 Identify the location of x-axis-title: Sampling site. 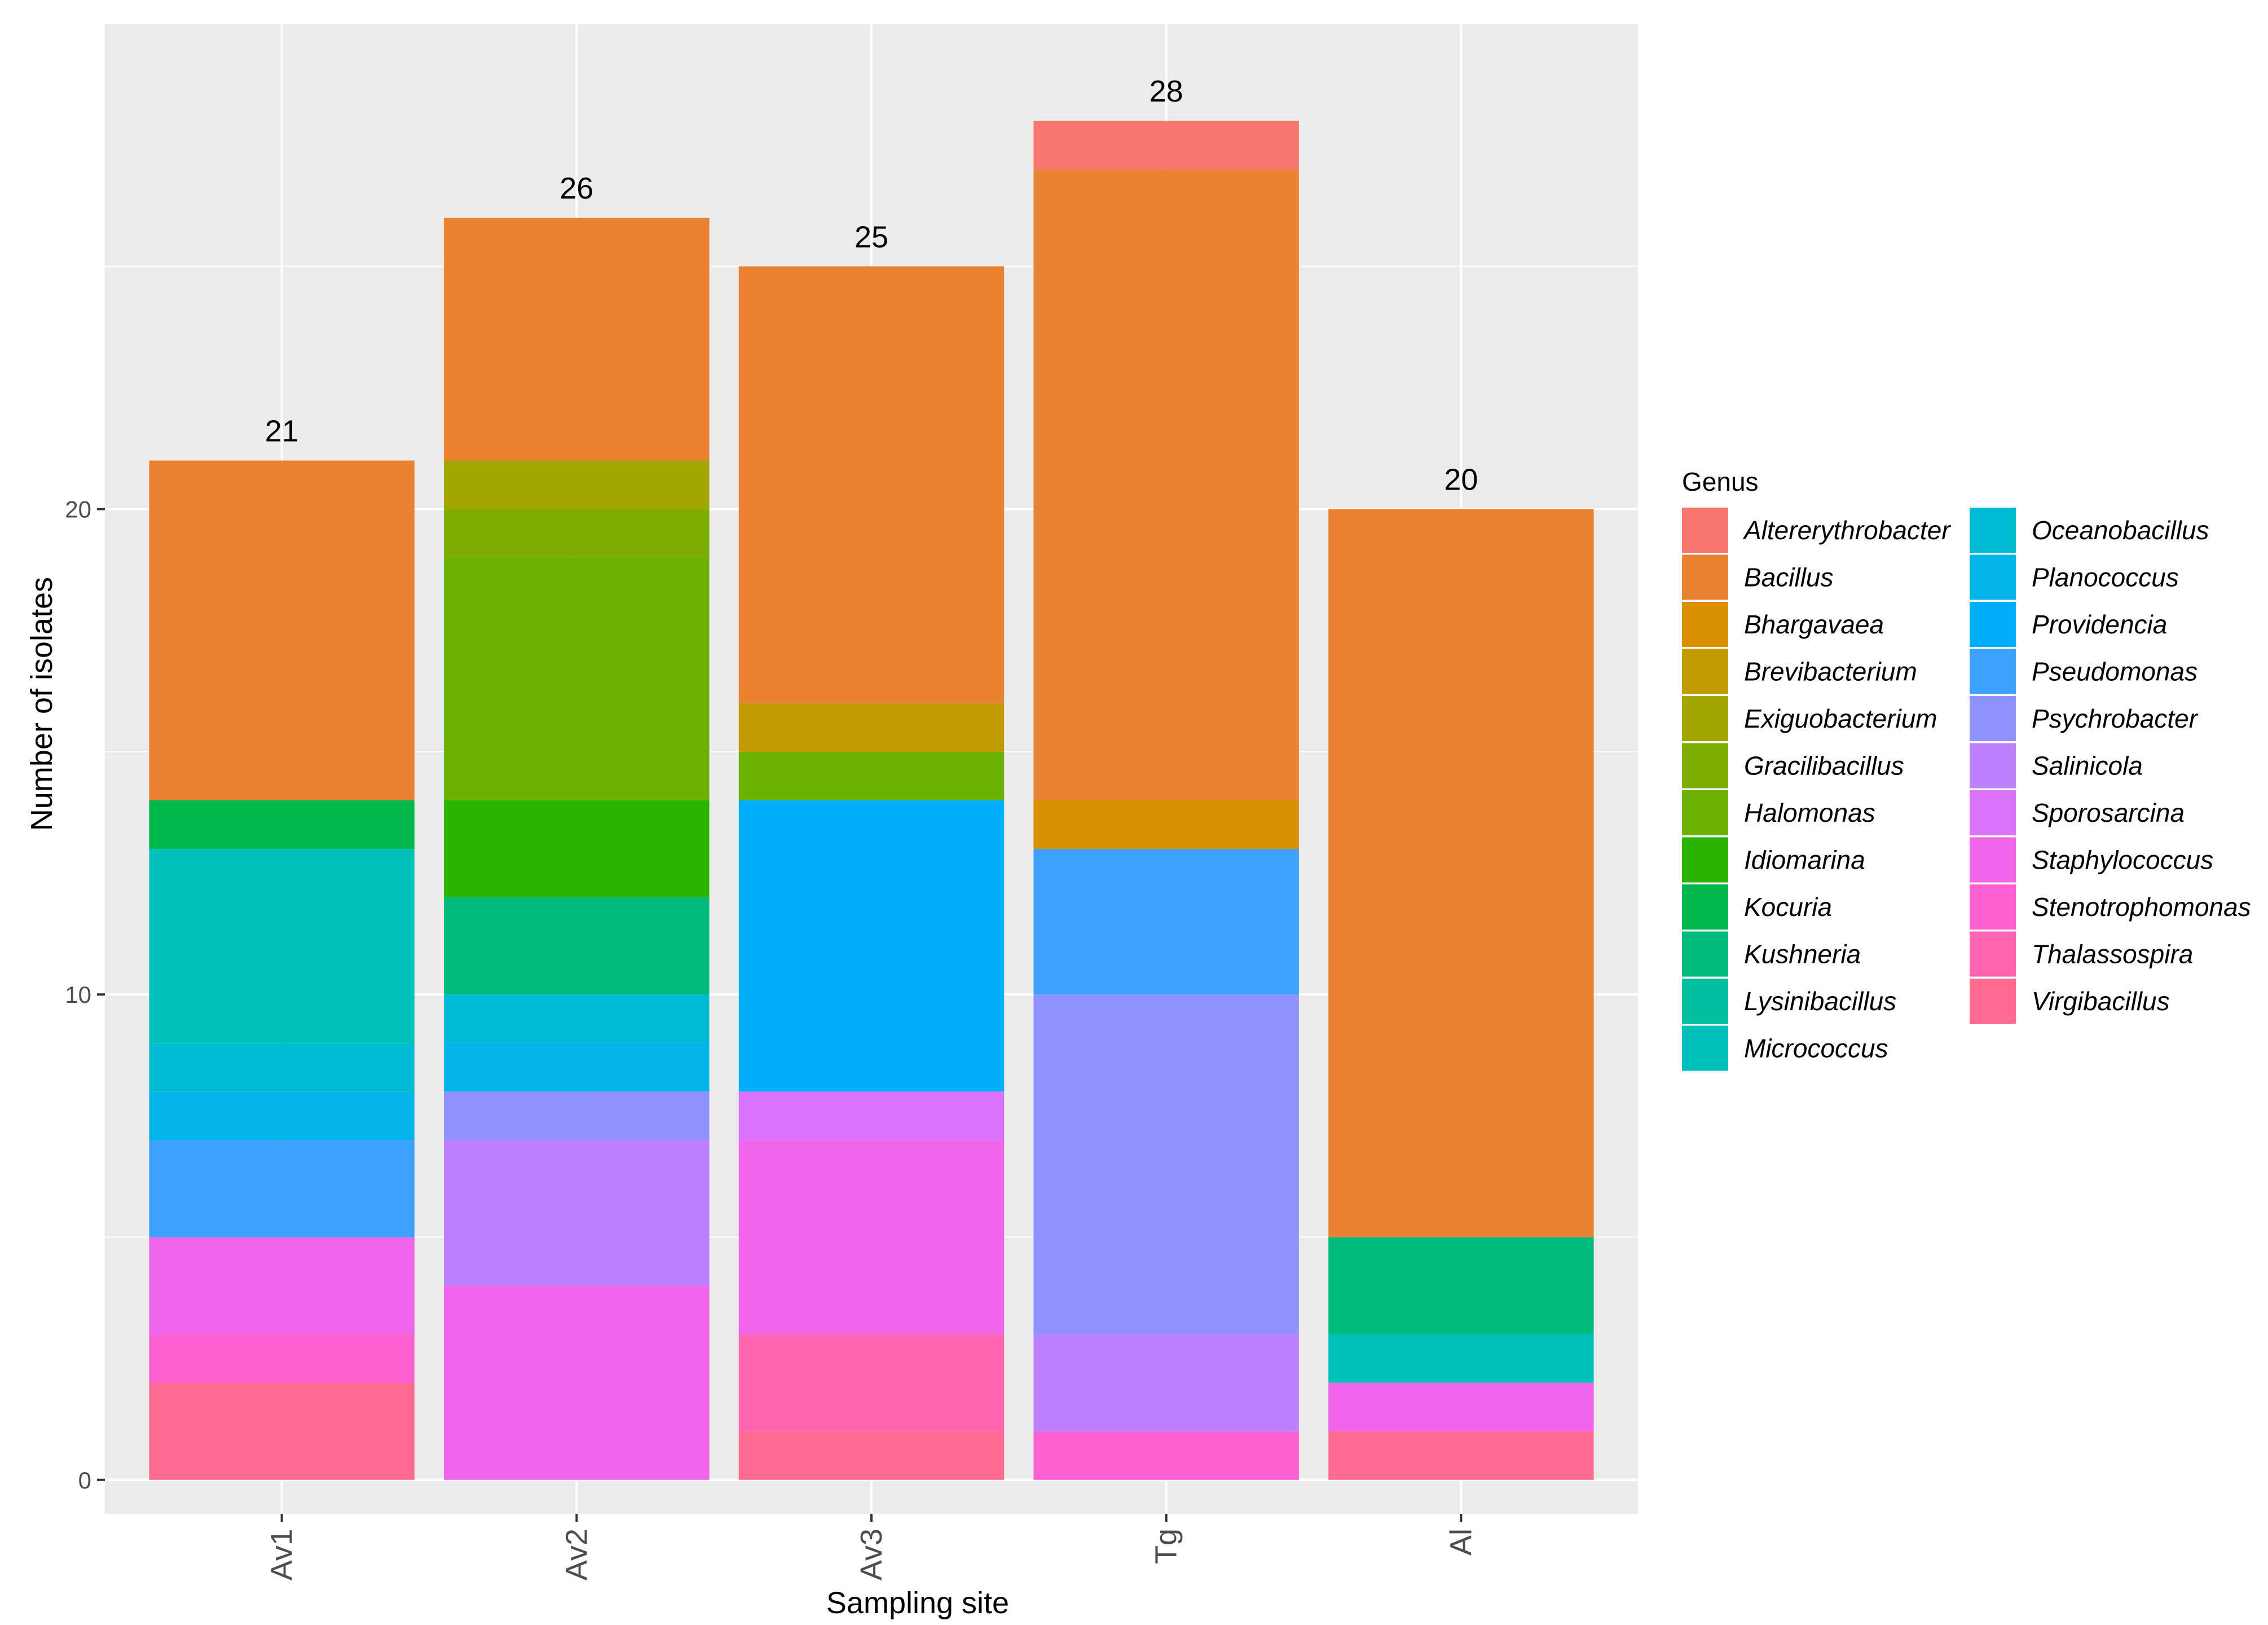
(917, 1603).